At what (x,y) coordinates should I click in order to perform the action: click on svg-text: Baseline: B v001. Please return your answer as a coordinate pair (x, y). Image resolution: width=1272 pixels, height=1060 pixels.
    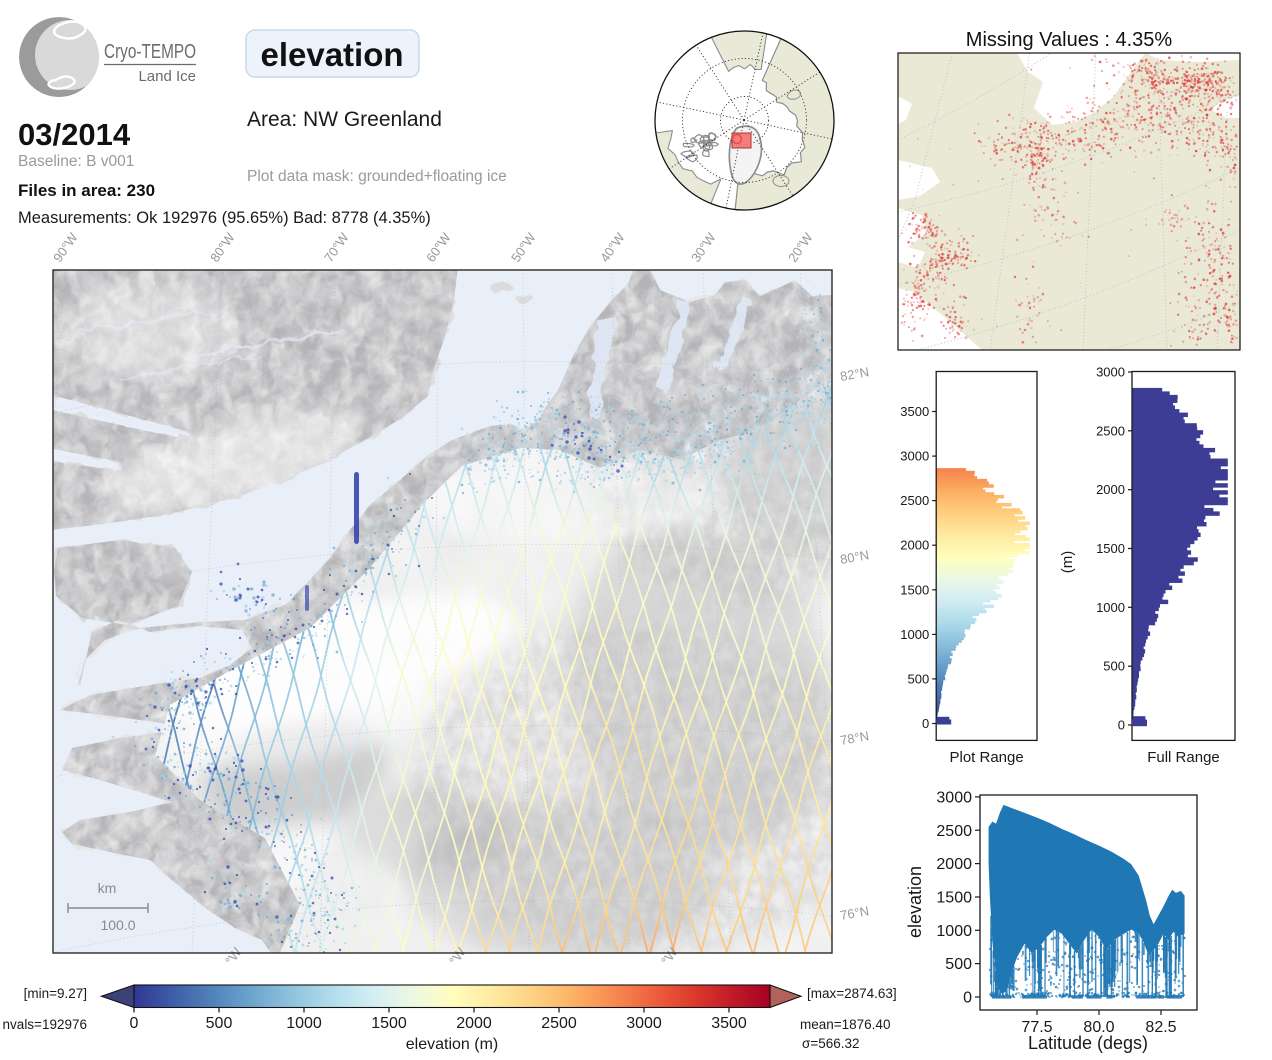
    Looking at the image, I should click on (76, 161).